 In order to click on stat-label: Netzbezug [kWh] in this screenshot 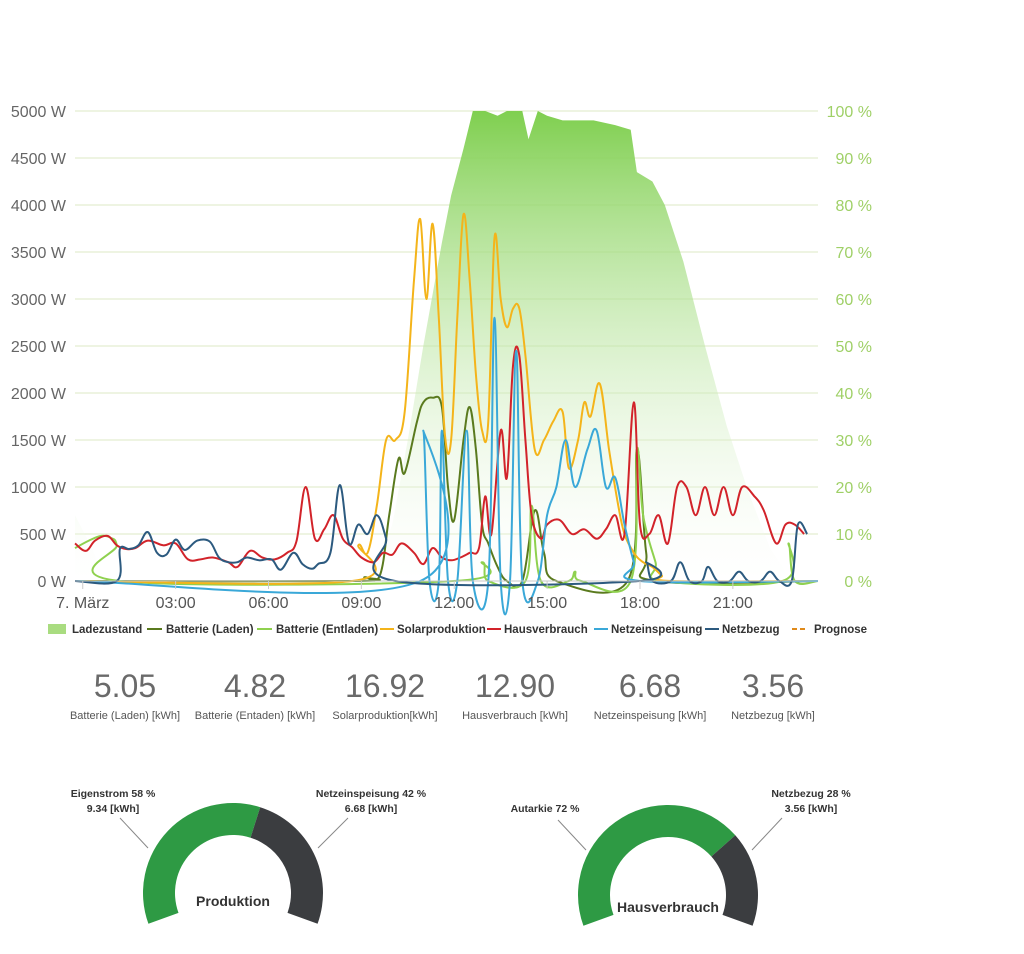, I will do `click(773, 716)`.